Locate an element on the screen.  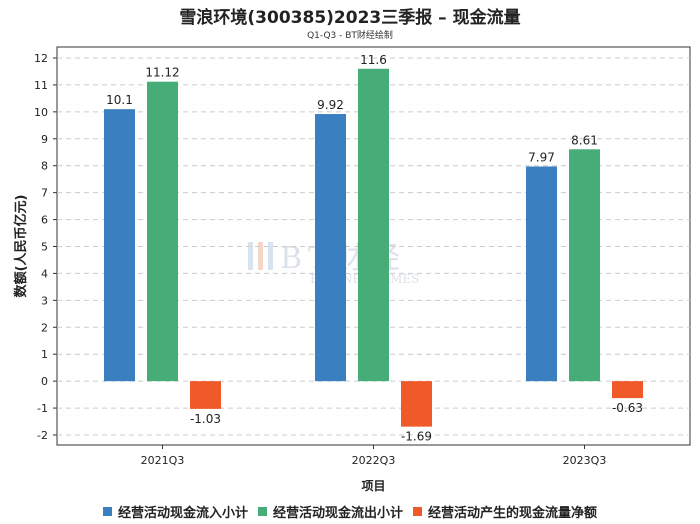
data-label: 9.92 is located at coordinates (330, 105).